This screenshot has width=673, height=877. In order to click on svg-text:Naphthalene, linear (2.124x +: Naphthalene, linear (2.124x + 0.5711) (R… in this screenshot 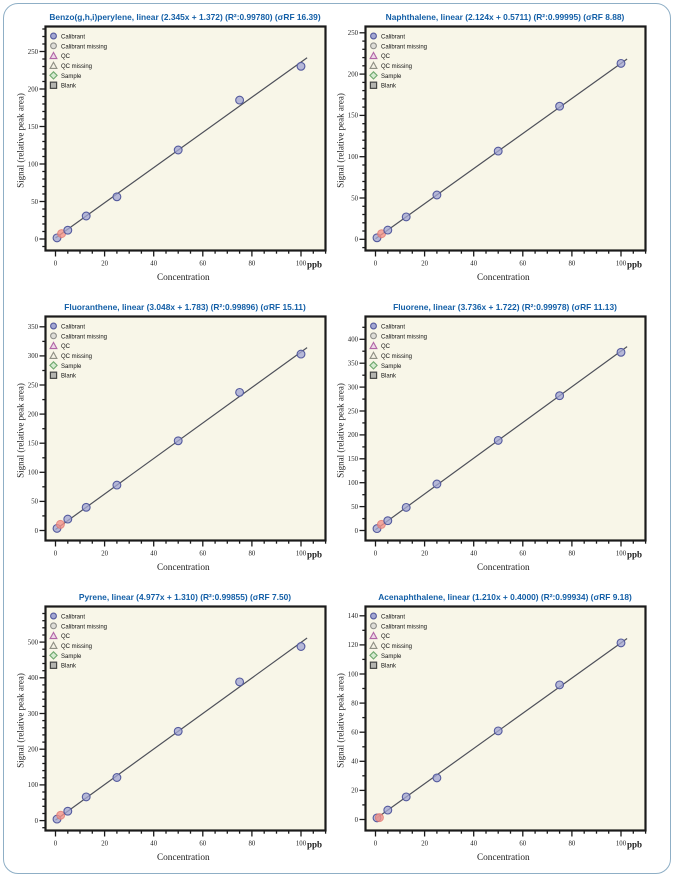, I will do `click(504, 17)`.